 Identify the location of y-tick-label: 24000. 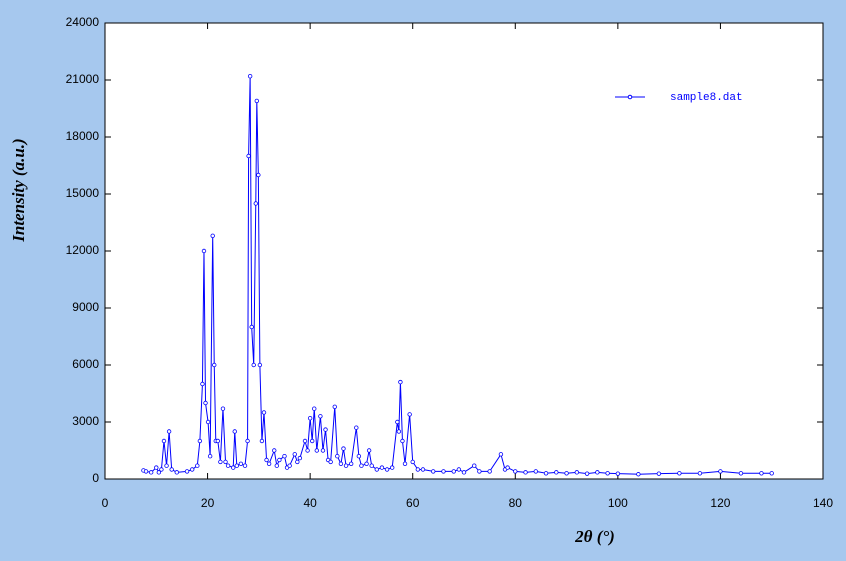
(83, 22).